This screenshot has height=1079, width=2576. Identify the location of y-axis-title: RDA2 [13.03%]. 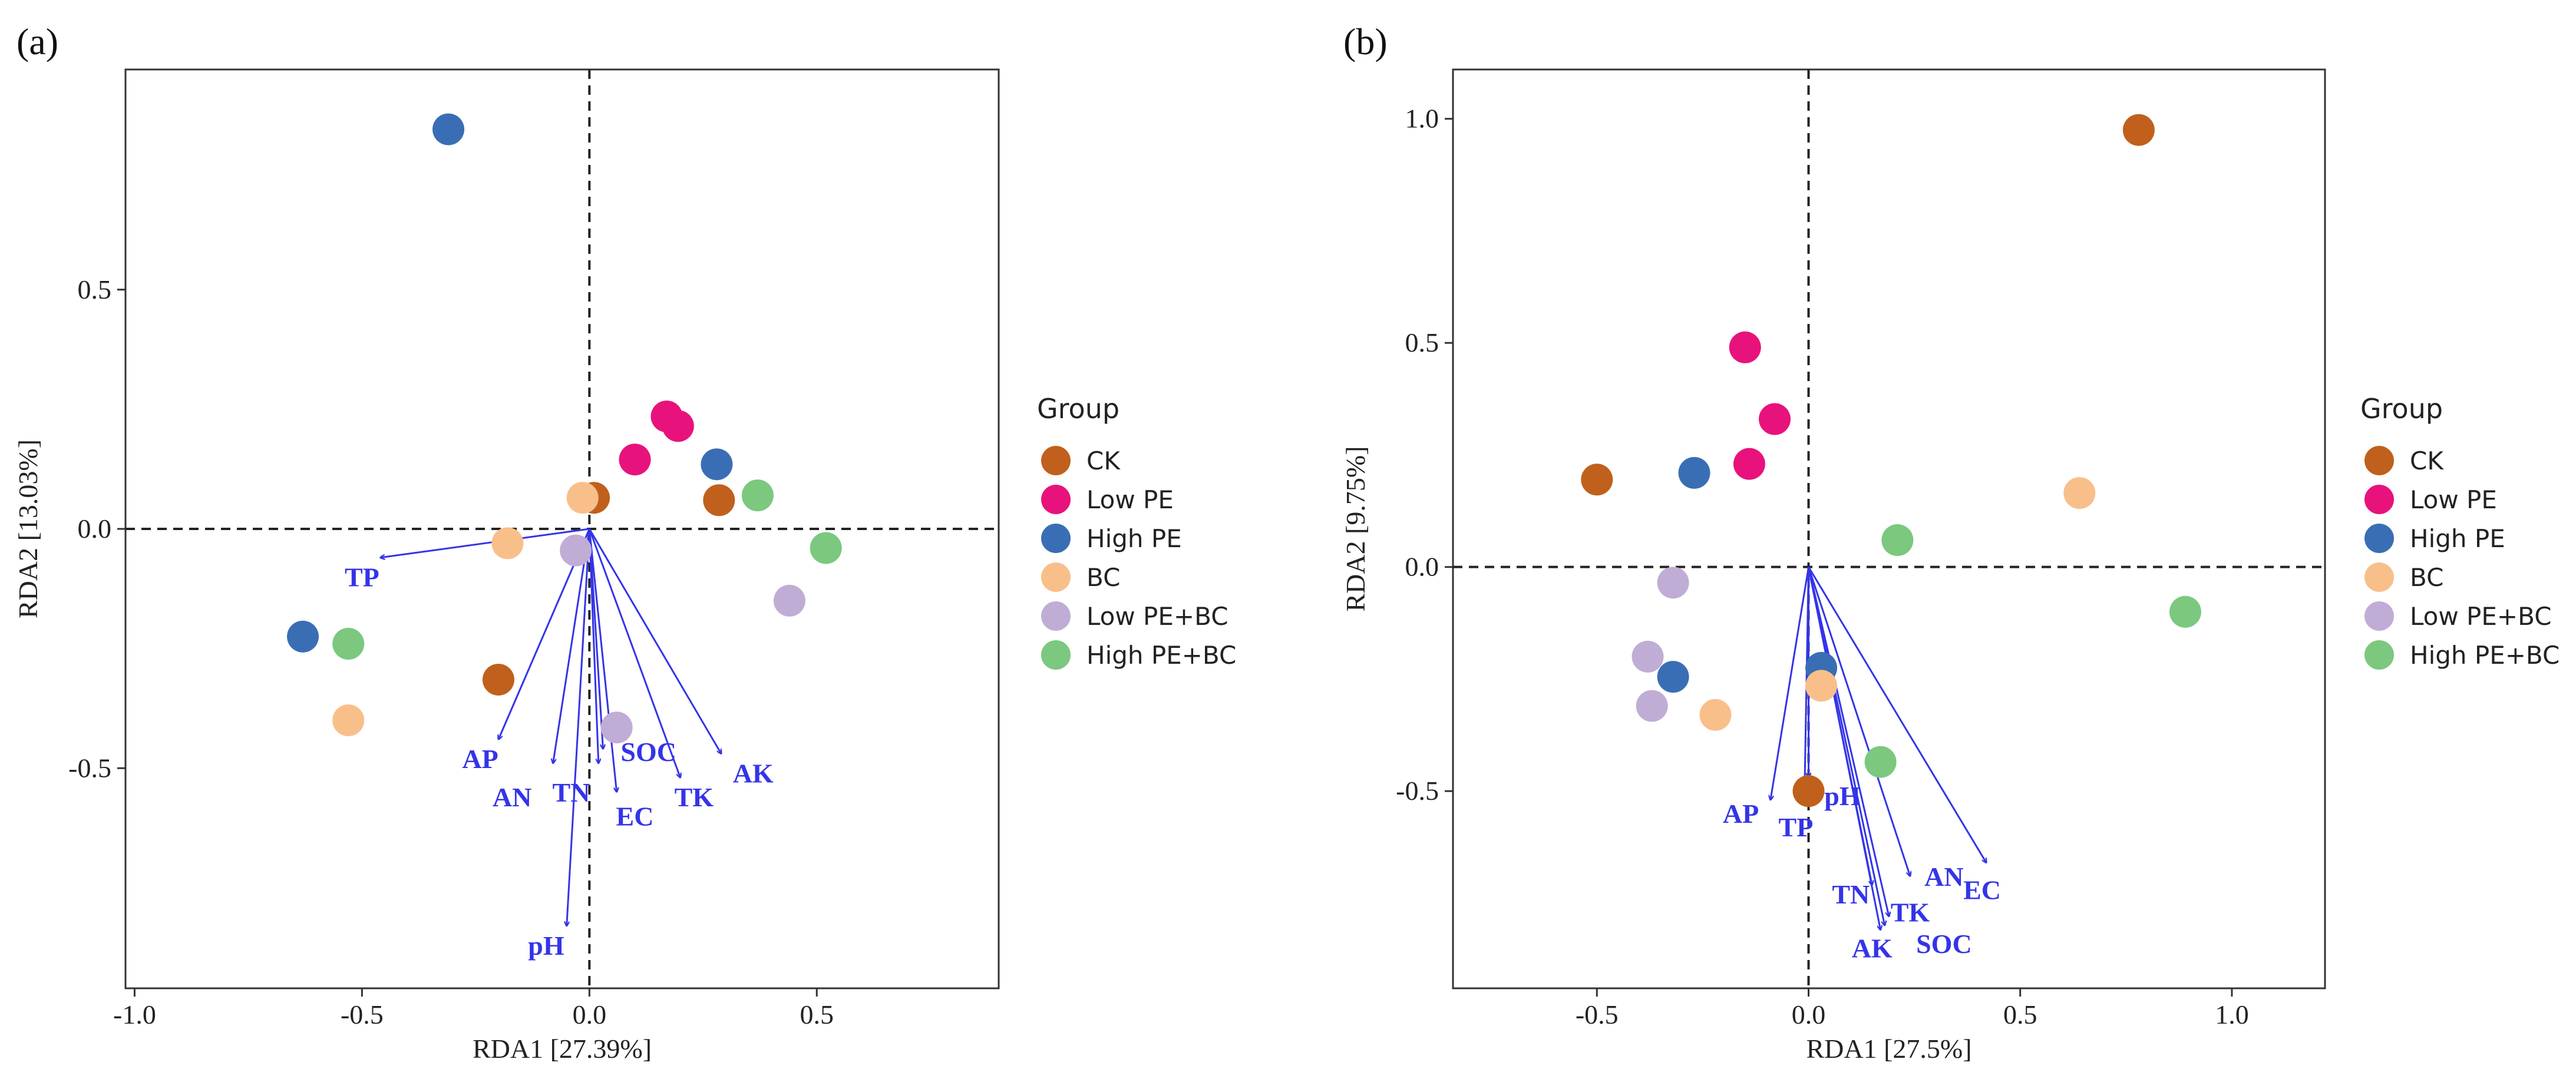
(28, 529).